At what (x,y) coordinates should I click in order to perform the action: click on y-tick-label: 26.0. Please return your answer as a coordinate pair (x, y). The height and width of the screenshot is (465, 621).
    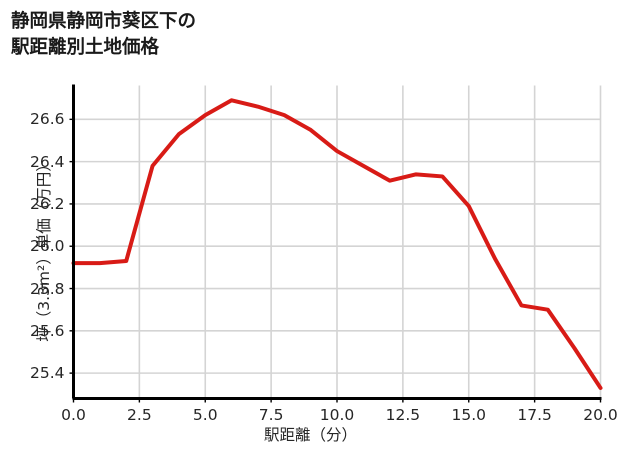
    Looking at the image, I should click on (47, 246).